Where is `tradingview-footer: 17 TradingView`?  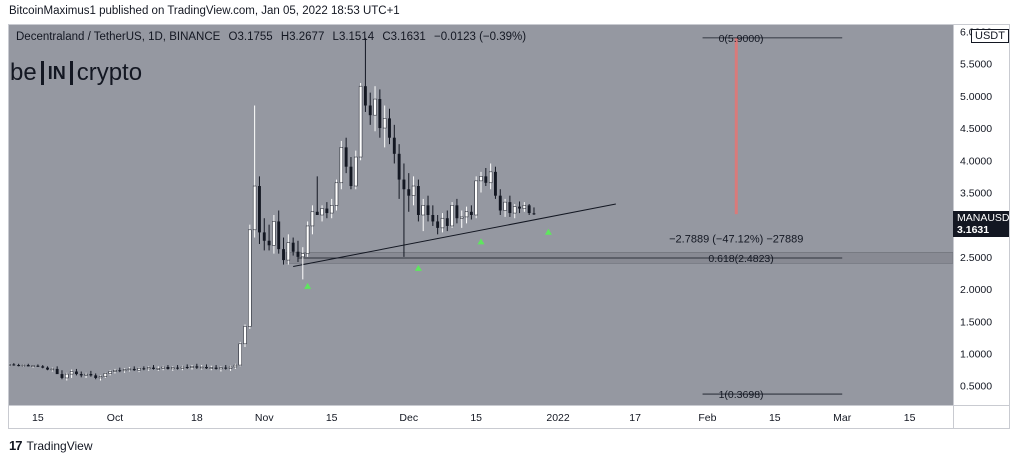
tradingview-footer: 17 TradingView is located at coordinates (51, 445).